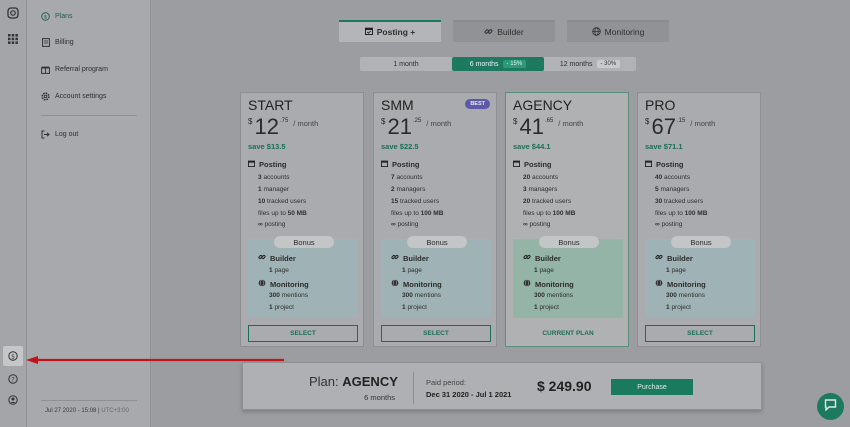 This screenshot has height=427, width=850. What do you see at coordinates (679, 201) in the screenshot?
I see `feature-tracked-users: 30 tracked users` at bounding box center [679, 201].